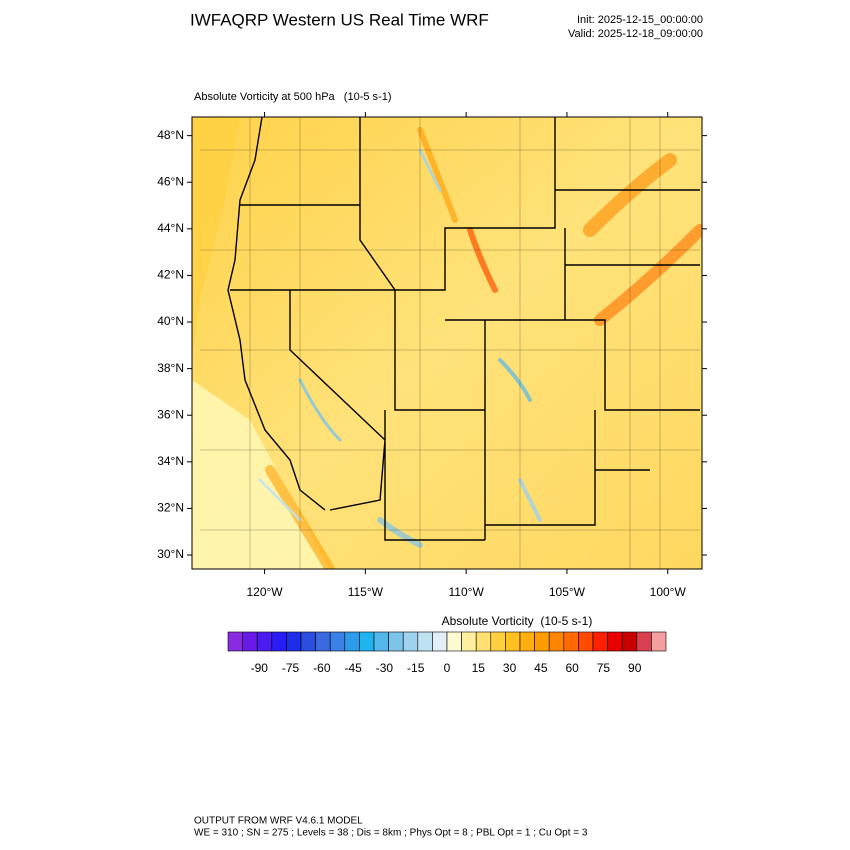 This screenshot has height=850, width=850. I want to click on colorbar-tick-label: 60, so click(572, 668).